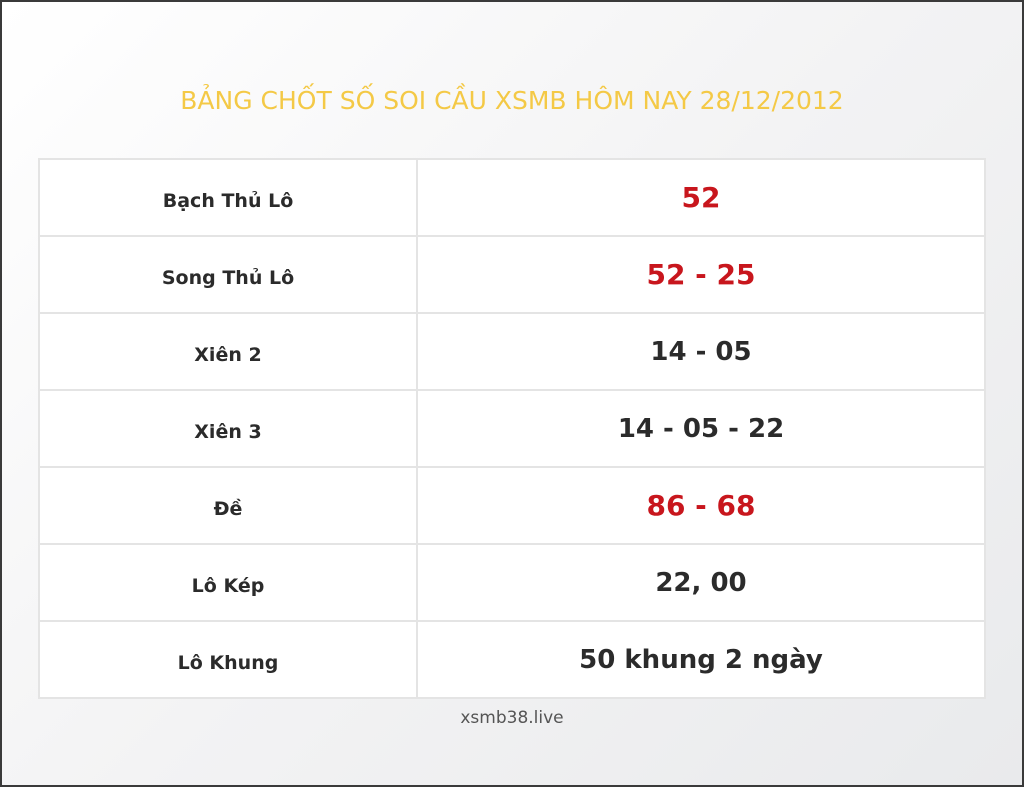  I want to click on site-footer: xsmb38.live, so click(512, 718).